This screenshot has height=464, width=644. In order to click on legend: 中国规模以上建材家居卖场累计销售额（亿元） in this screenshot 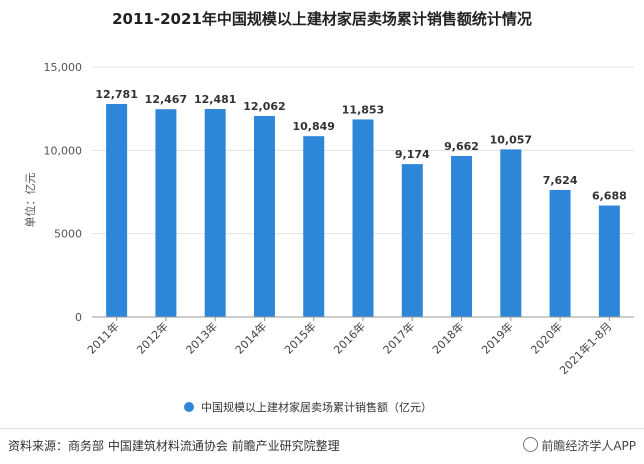, I will do `click(308, 407)`.